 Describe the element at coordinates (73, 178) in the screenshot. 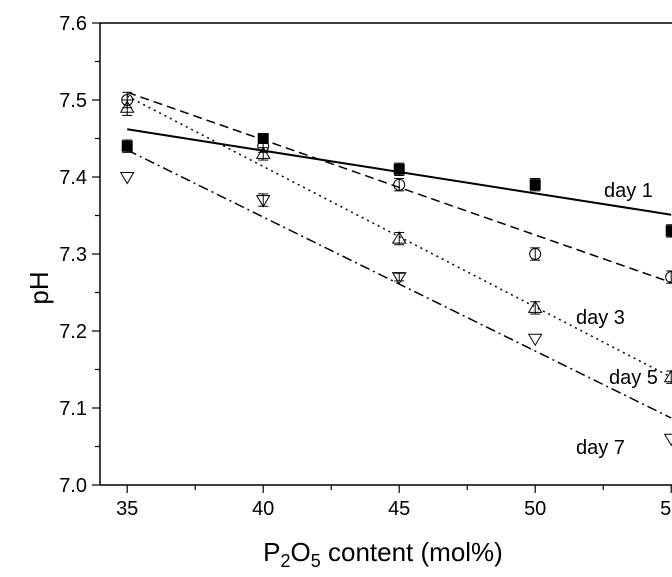

I see `y-tick-label: 7.4` at that location.